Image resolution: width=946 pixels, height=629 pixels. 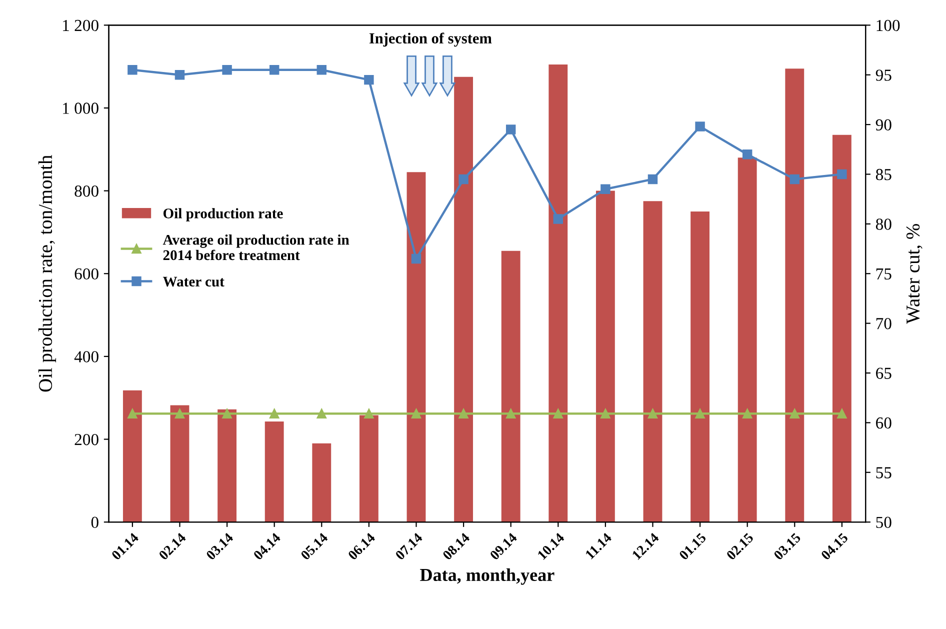 I want to click on y-tick-label: 400, so click(x=86, y=356).